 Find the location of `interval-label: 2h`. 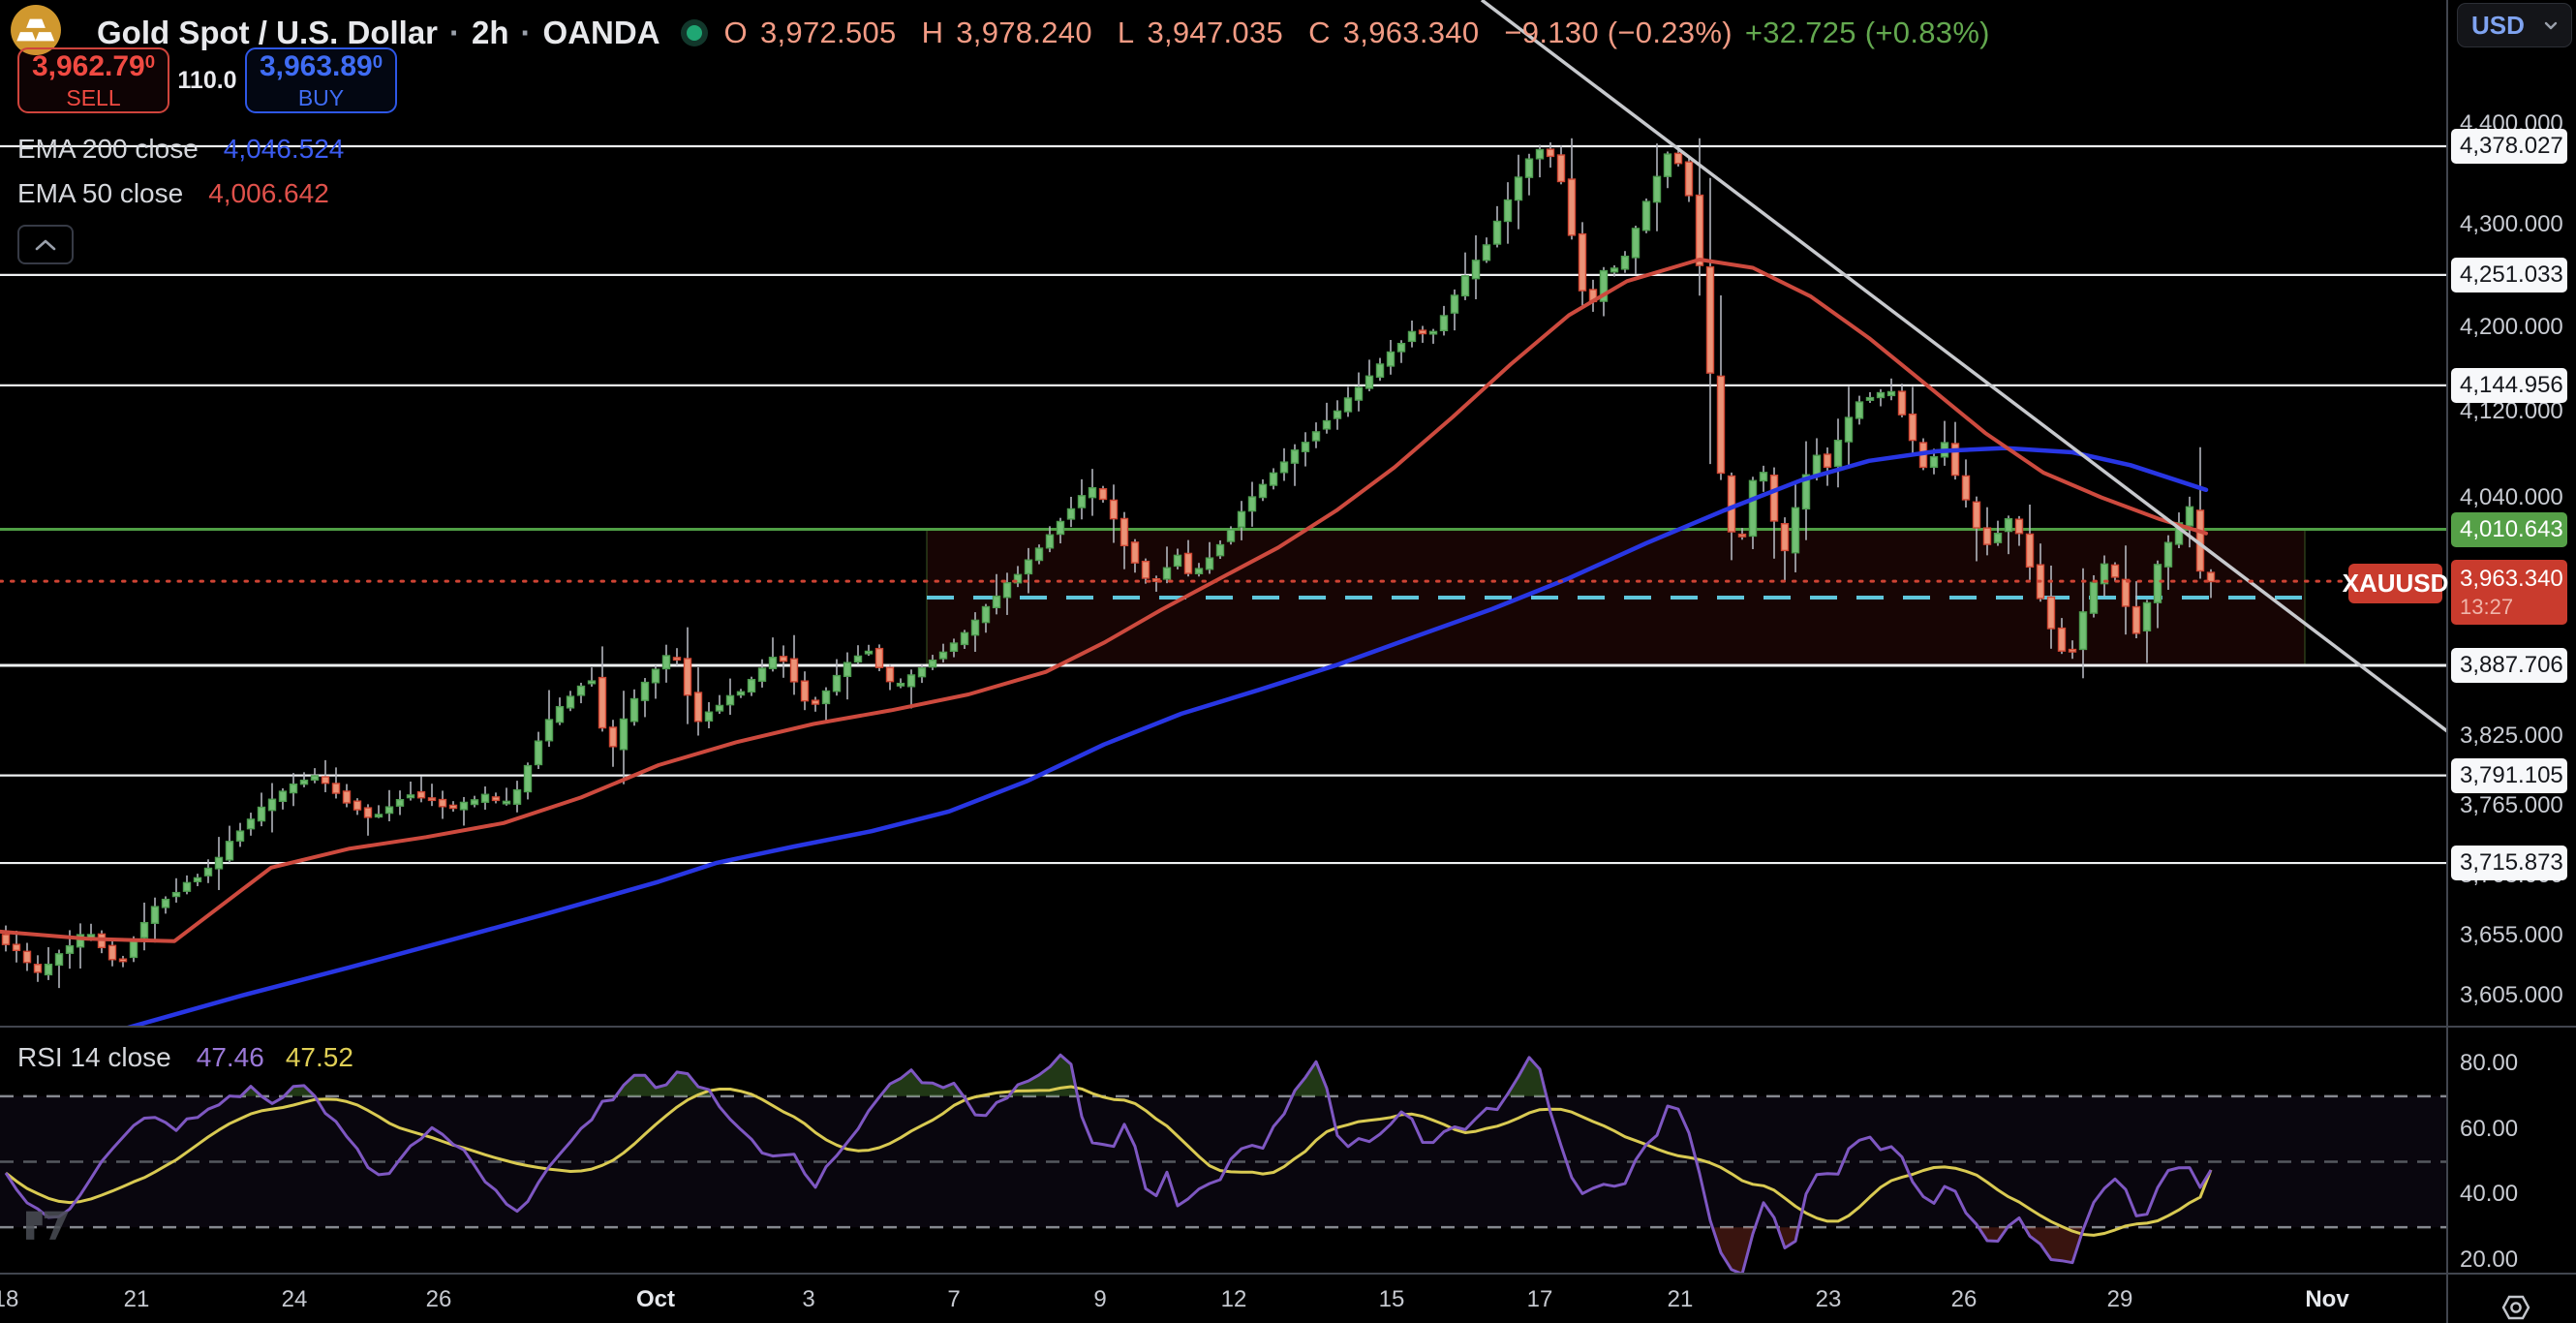

interval-label: 2h is located at coordinates (490, 33).